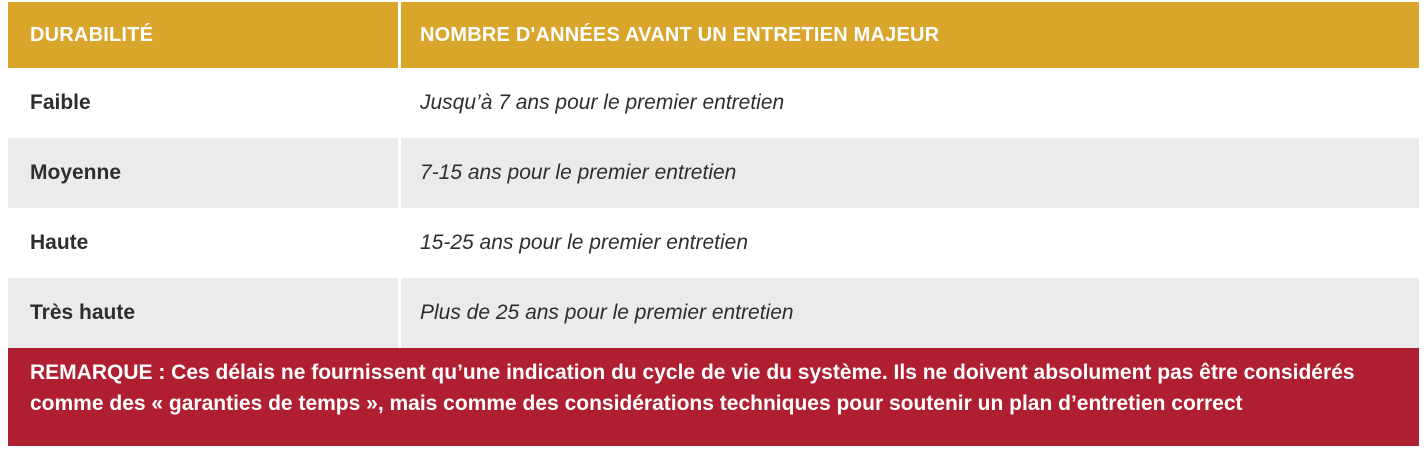  Describe the element at coordinates (584, 242) in the screenshot. I see `years-value: 15-25 ans pour le premier entretien` at that location.